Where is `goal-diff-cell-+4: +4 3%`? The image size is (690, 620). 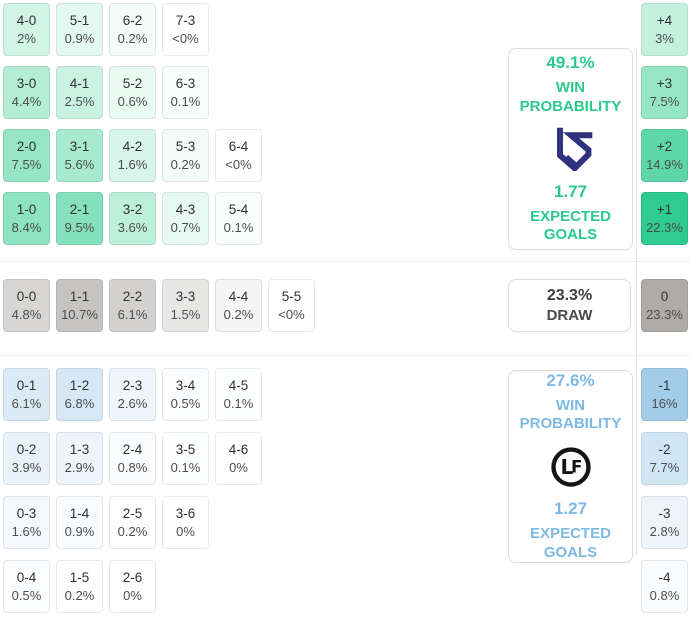
goal-diff-cell-+4: +4 3% is located at coordinates (664, 29).